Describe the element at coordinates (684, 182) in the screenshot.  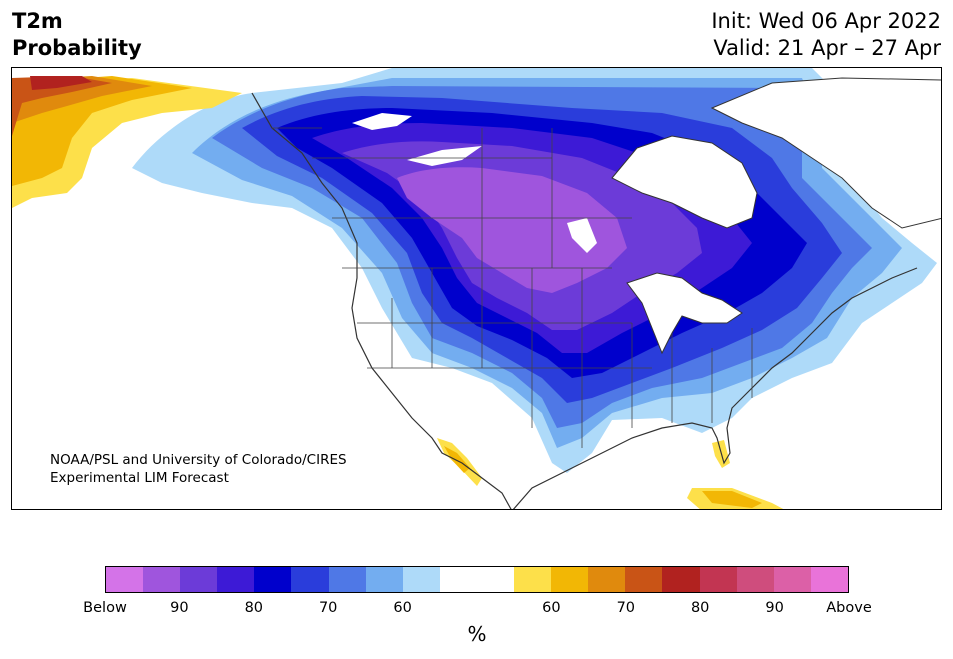
I see `hudson-bay` at that location.